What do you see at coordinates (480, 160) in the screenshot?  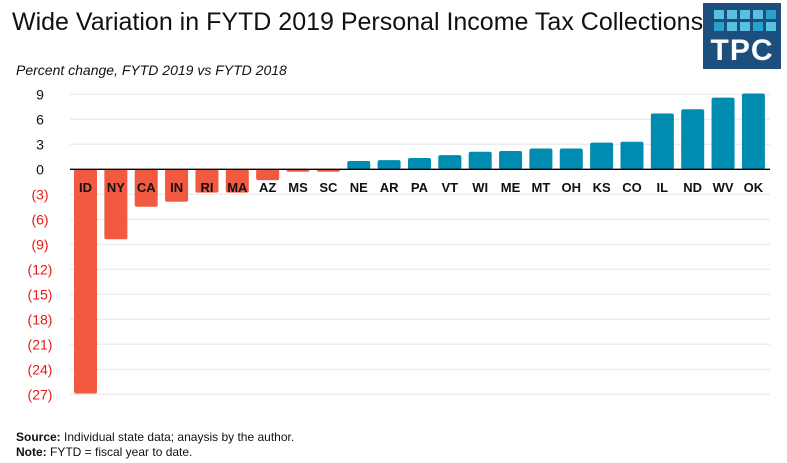 I see `bar-WI` at bounding box center [480, 160].